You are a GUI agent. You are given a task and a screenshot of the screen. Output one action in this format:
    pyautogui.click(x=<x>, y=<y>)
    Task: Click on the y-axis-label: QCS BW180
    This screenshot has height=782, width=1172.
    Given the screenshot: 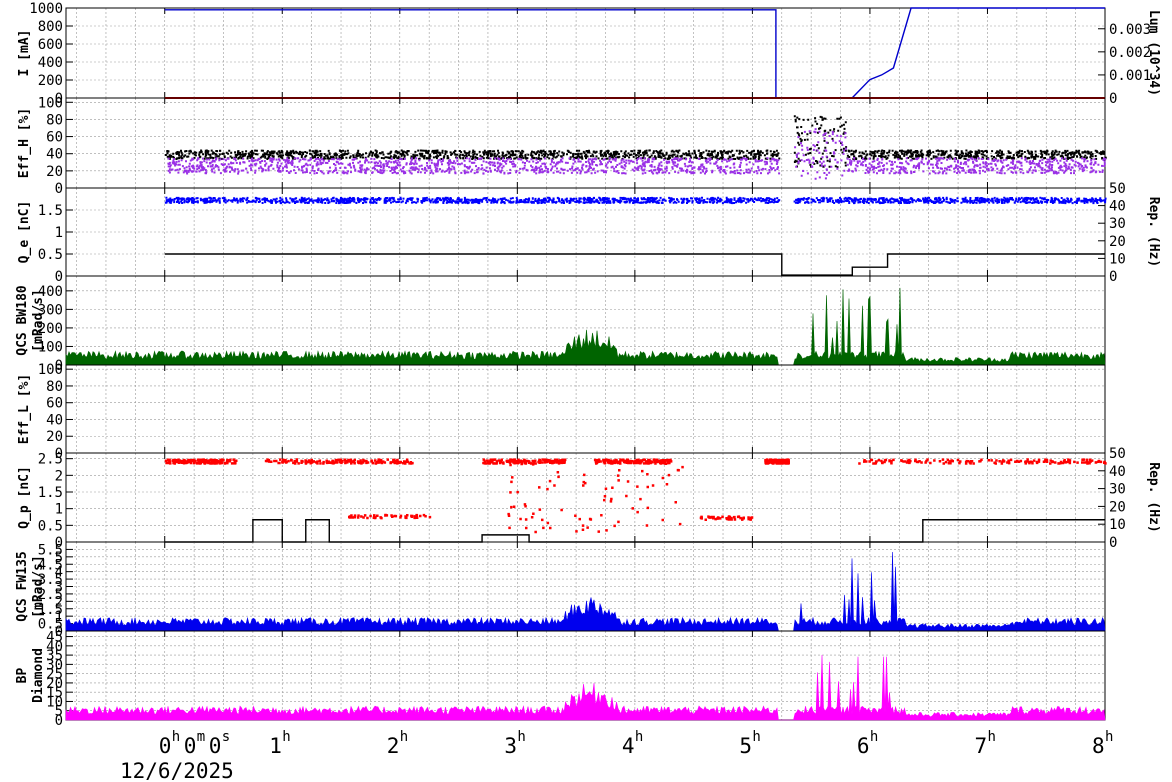 What is the action you would take?
    pyautogui.click(x=22, y=320)
    